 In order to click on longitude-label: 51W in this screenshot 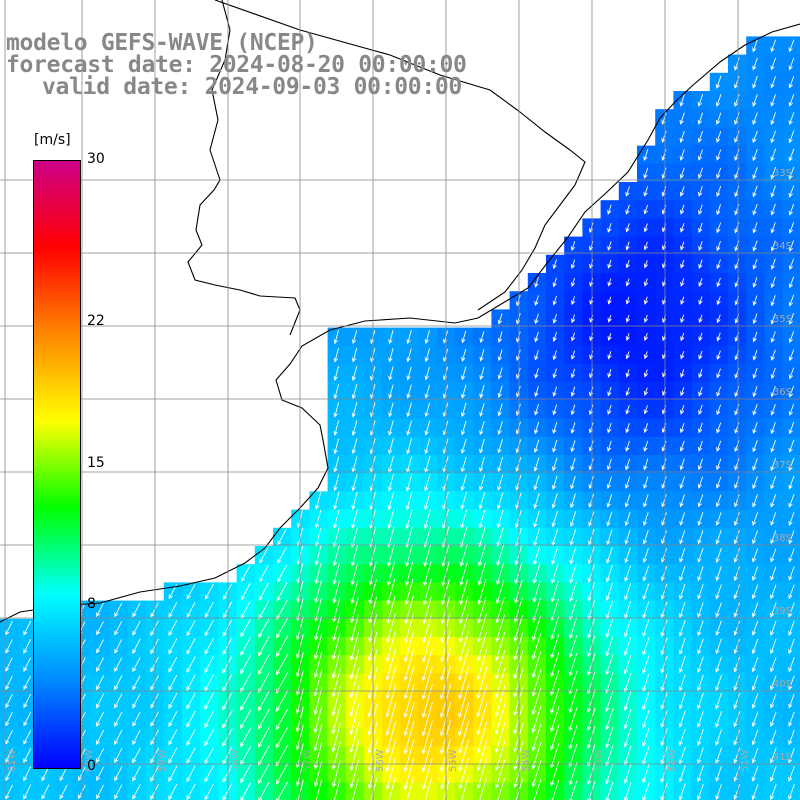, I will do `click(745, 760)`.